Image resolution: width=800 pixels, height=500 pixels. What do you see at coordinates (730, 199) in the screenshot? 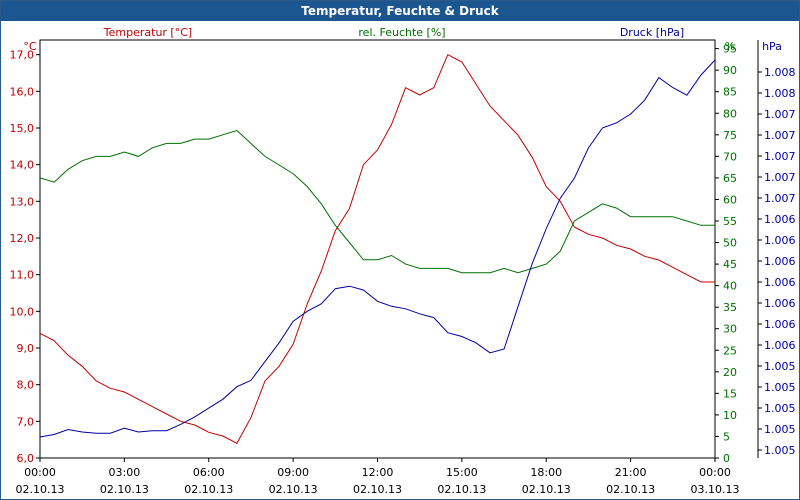
I see `tick-label-hum: 60` at bounding box center [730, 199].